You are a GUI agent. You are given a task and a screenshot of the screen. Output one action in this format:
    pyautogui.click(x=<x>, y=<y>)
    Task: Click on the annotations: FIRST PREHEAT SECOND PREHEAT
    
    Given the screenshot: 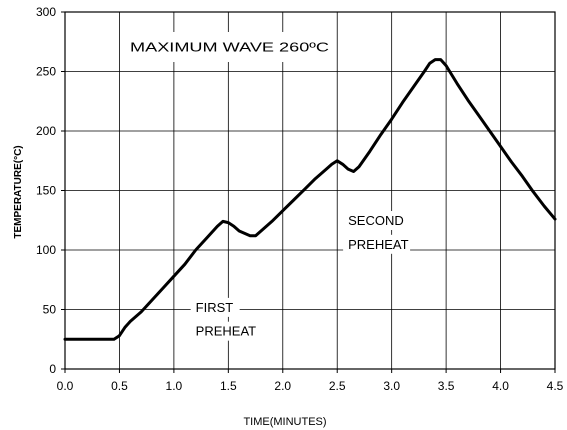 What is the action you would take?
    pyautogui.click(x=300, y=276)
    